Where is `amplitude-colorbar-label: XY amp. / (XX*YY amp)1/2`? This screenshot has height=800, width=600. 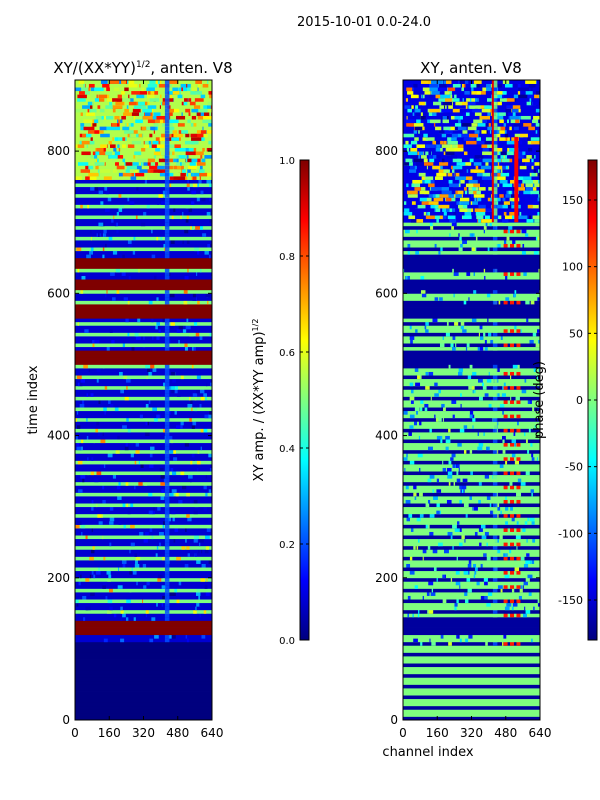
amplitude-colorbar-label: XY amp. / (XX*YY amp)1/2 is located at coordinates (259, 400).